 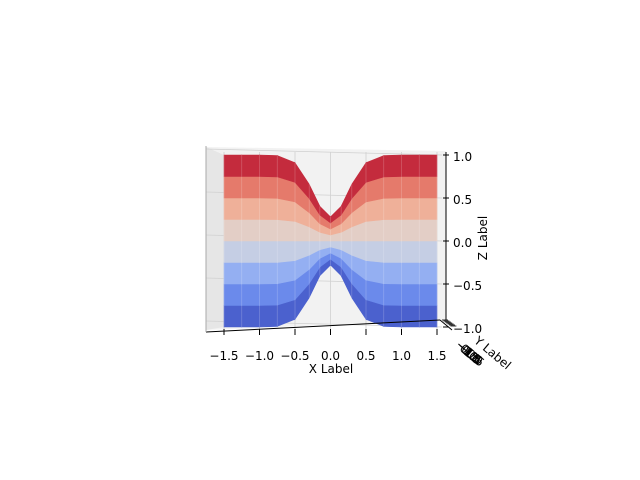 I want to click on x-tick-label: 1.0, so click(x=401, y=356).